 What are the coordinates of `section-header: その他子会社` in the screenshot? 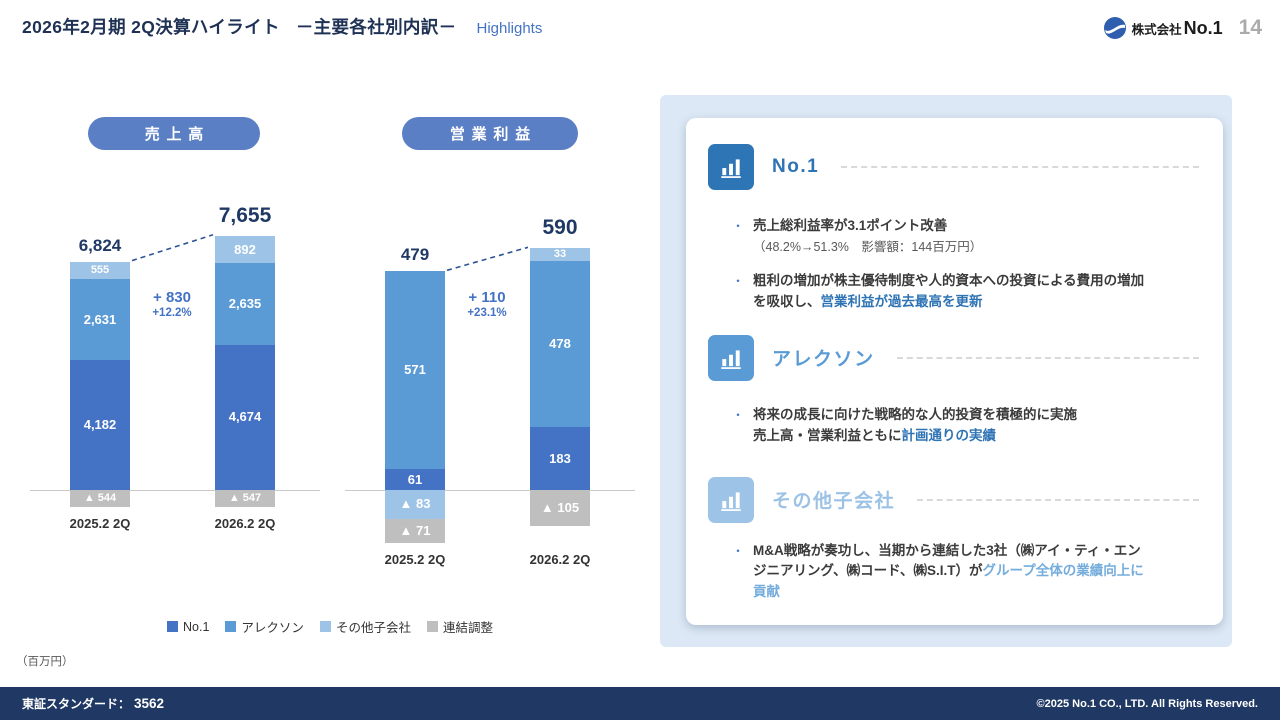 It's located at (953, 499).